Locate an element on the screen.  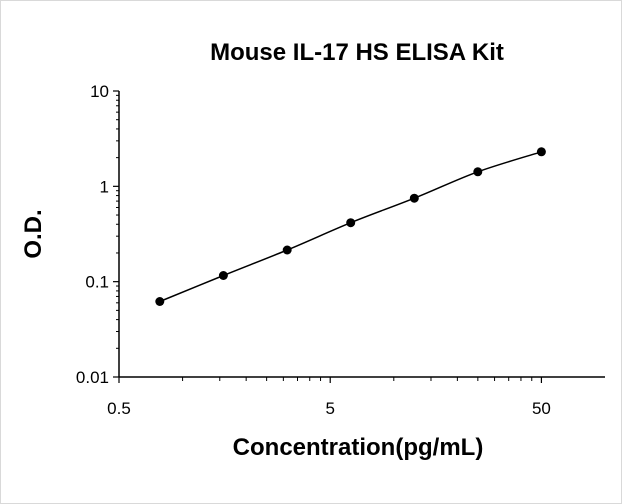
x-tick-label: 0.5 is located at coordinates (119, 408).